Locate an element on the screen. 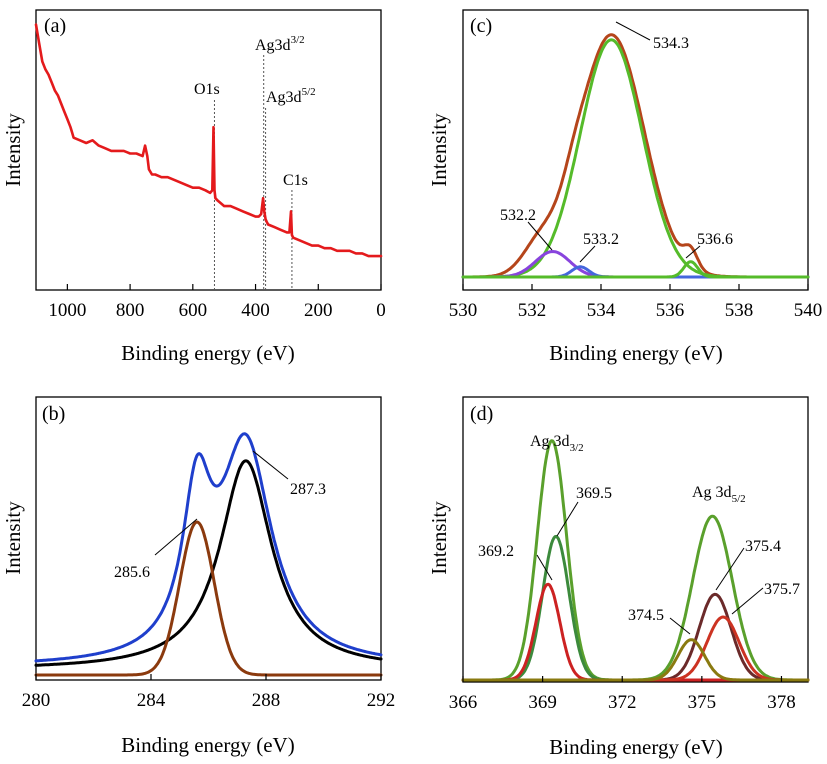  tick-label: 372 is located at coordinates (622, 702).